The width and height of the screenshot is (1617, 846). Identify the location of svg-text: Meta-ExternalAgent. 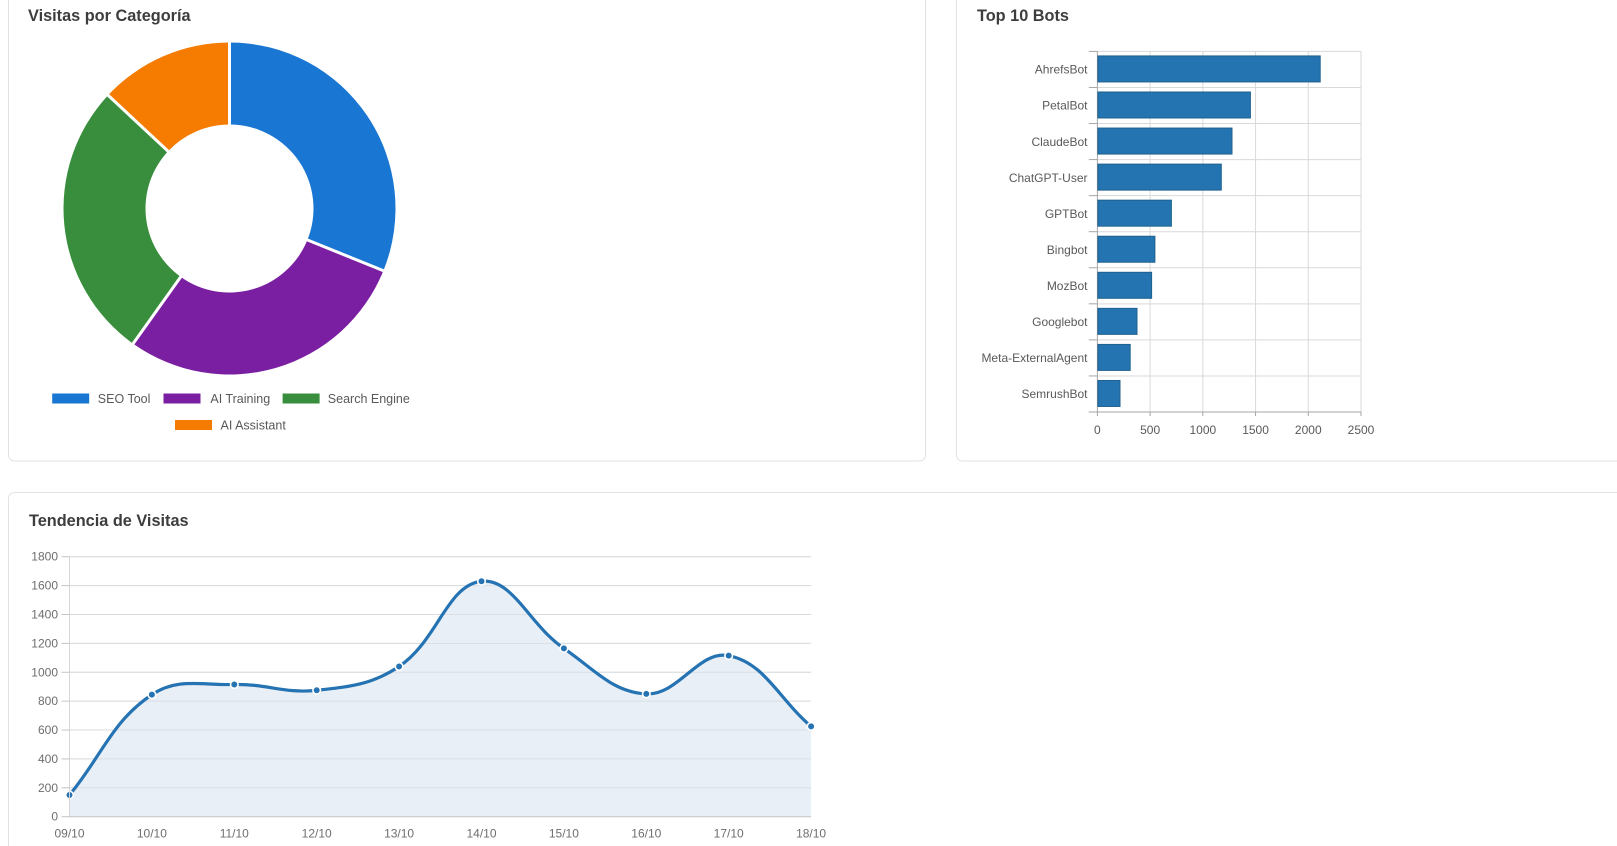
(1034, 358).